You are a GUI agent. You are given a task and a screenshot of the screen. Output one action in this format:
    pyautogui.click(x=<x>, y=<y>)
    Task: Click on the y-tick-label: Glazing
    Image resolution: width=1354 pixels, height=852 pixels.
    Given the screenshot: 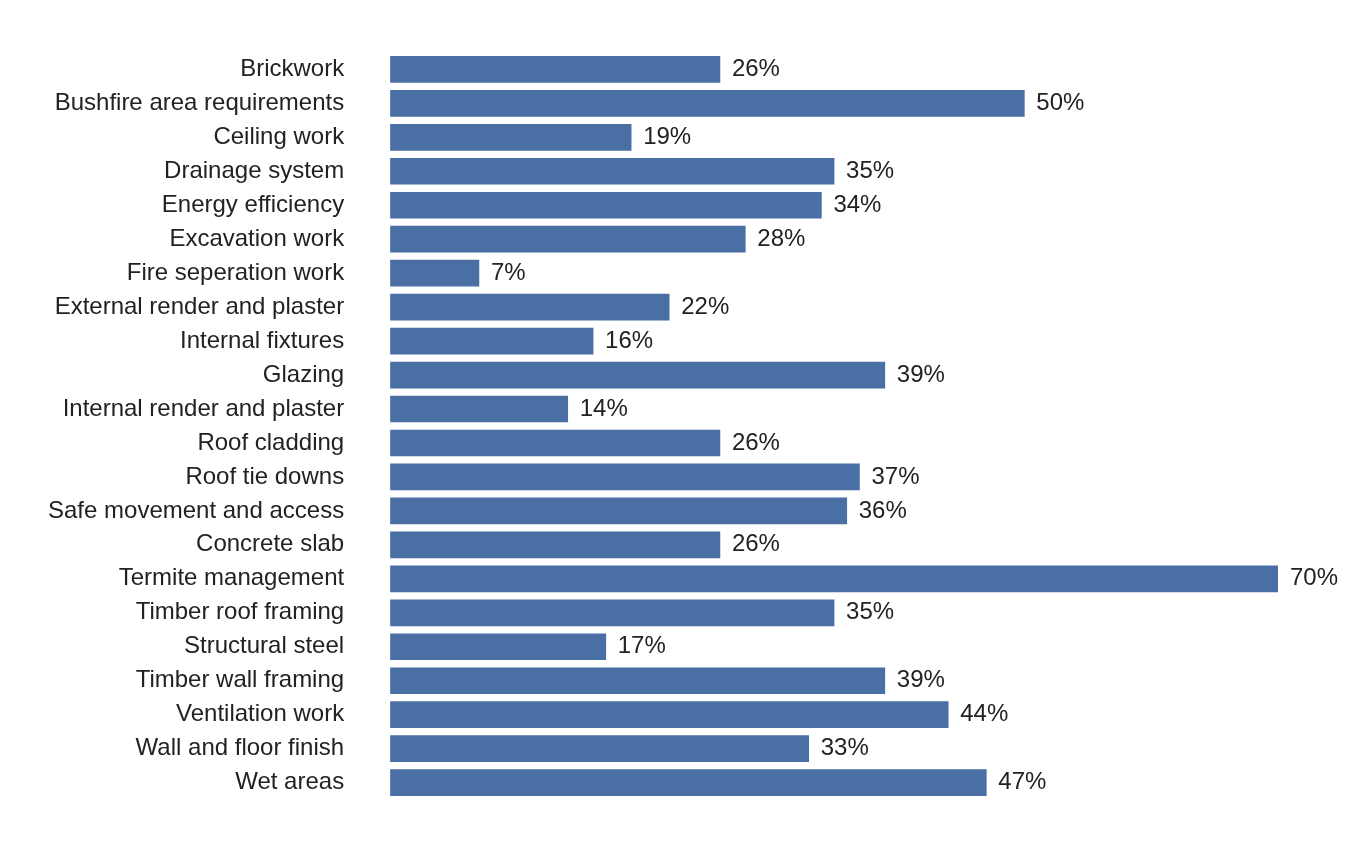 What is the action you would take?
    pyautogui.click(x=303, y=373)
    